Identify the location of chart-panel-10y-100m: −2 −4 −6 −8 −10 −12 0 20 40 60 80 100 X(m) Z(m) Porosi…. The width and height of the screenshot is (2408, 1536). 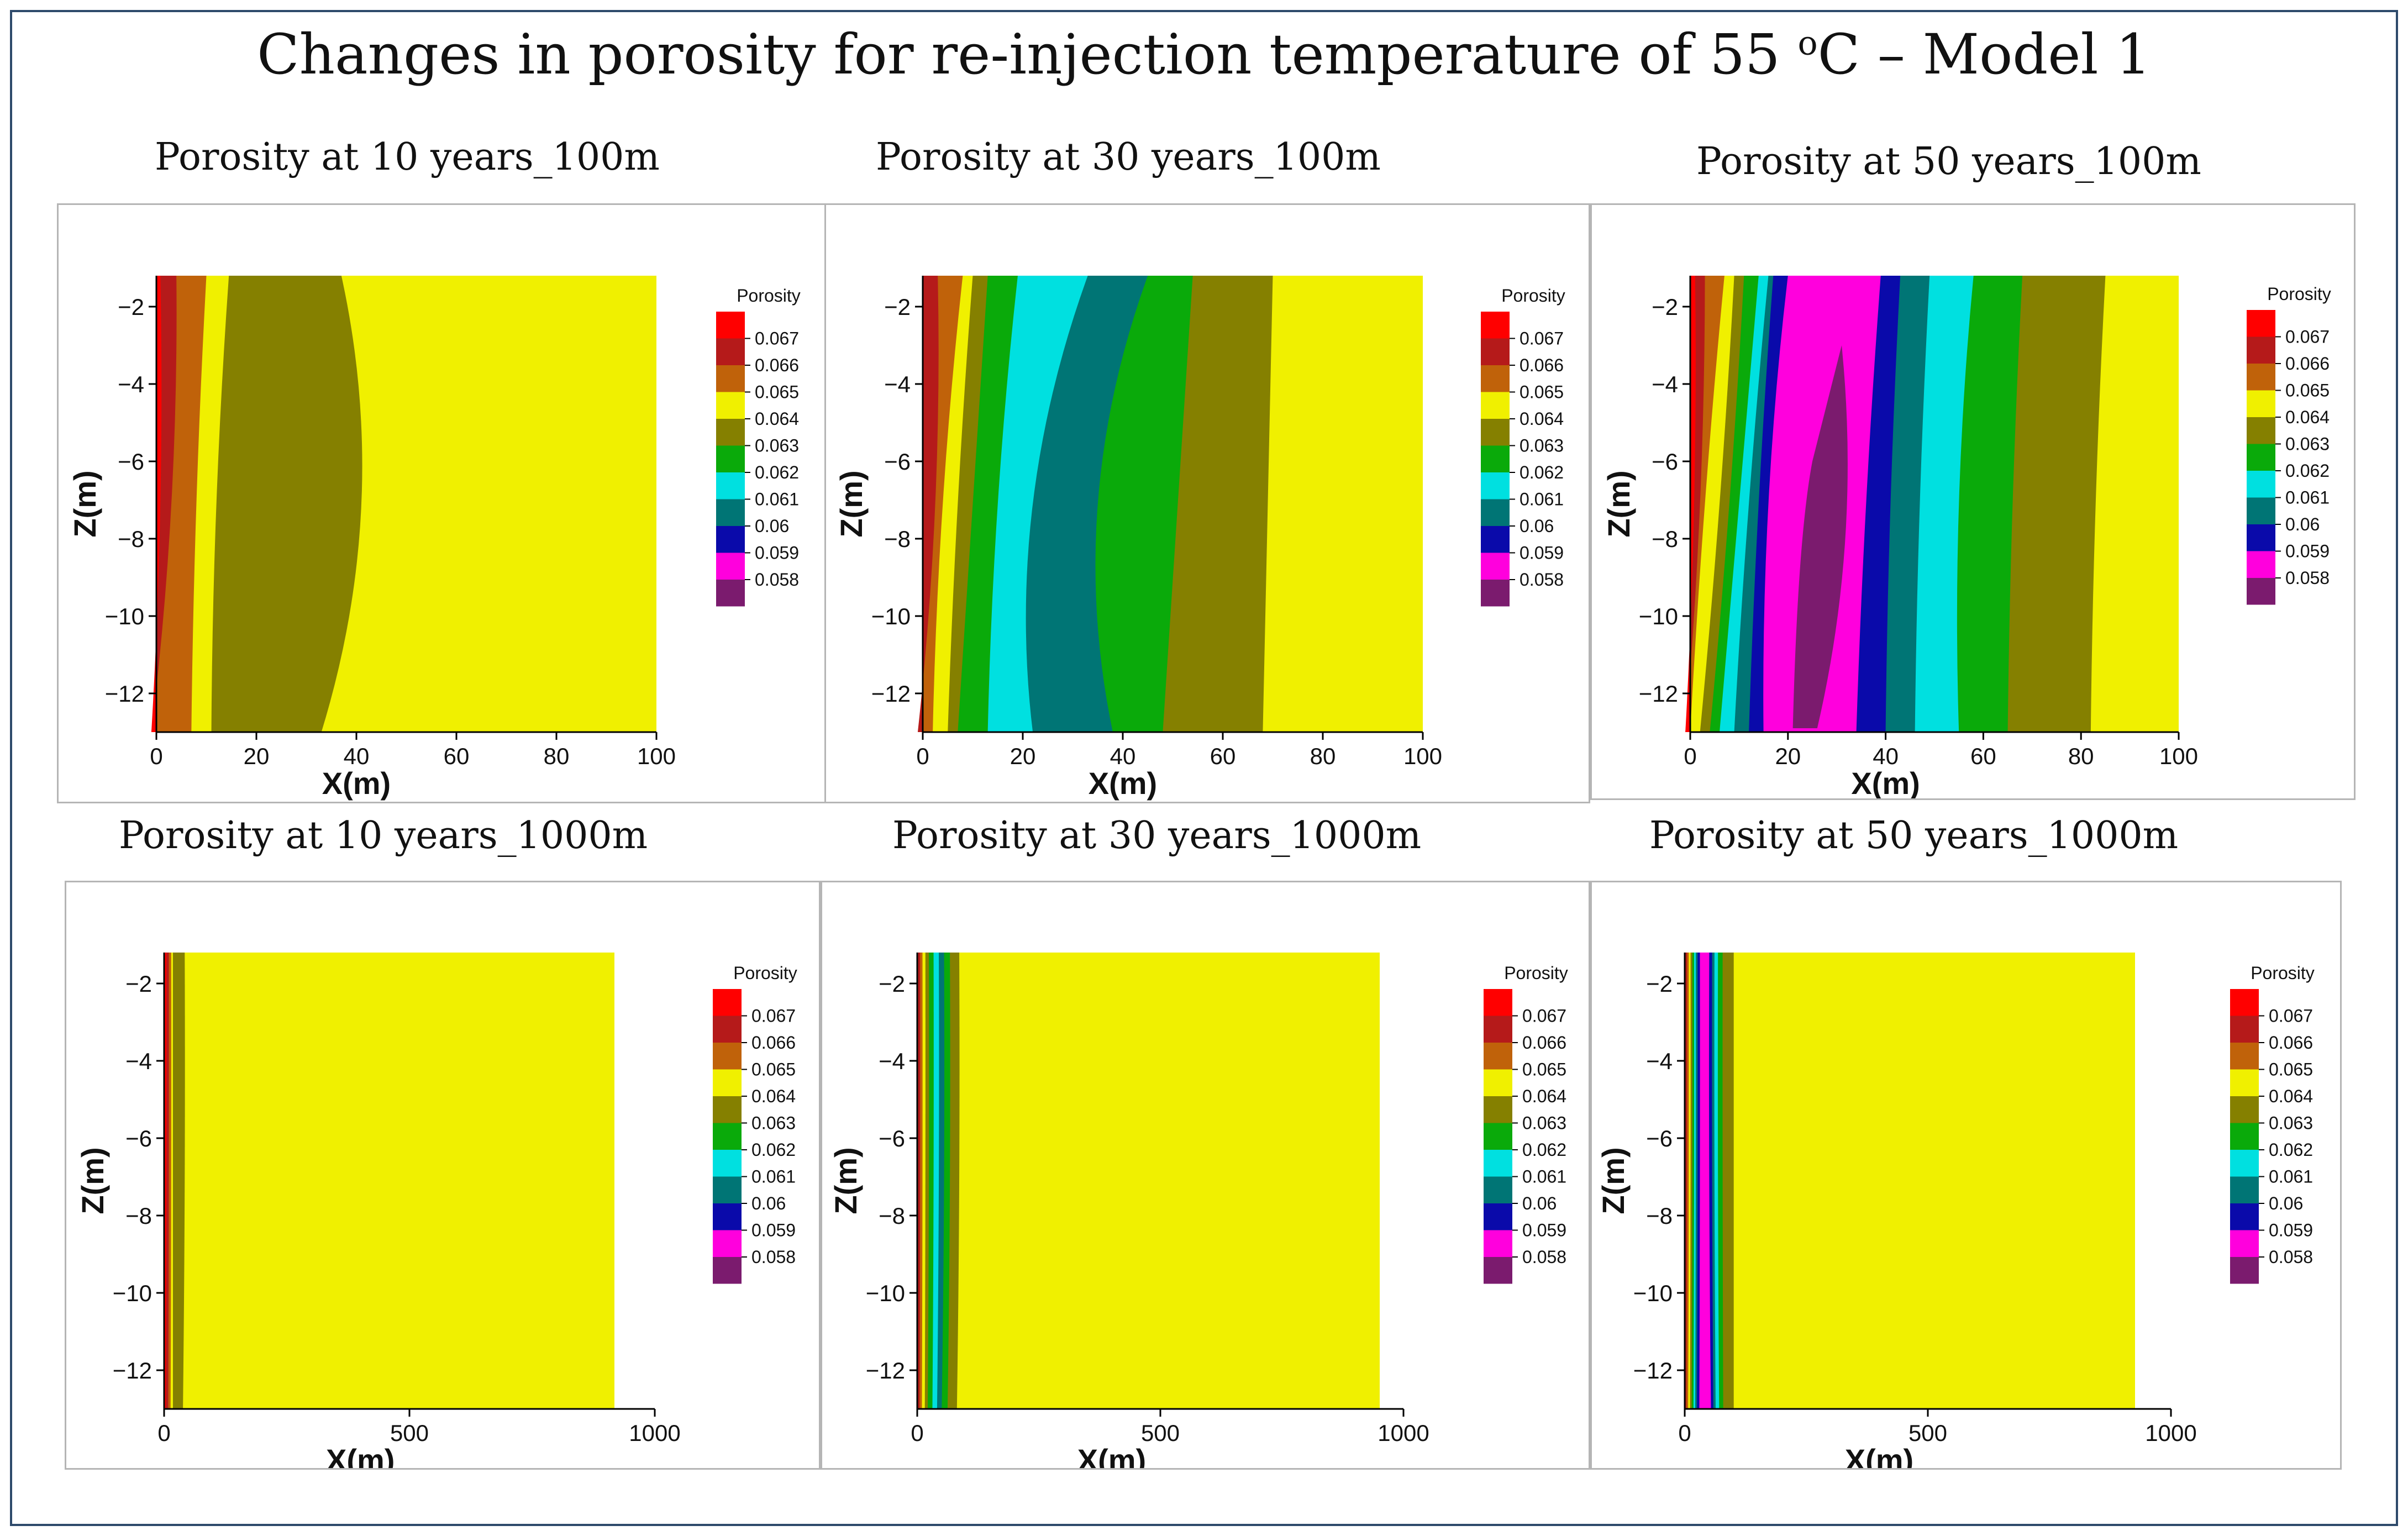
(441, 503).